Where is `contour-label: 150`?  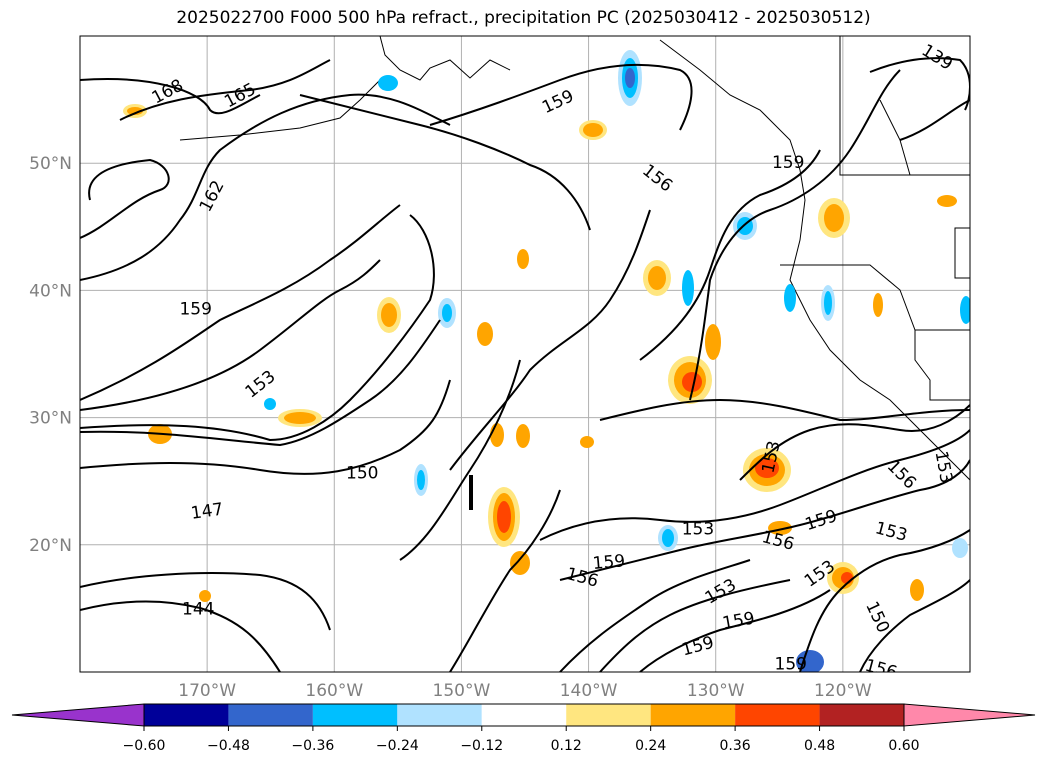
contour-label: 150 is located at coordinates (362, 474).